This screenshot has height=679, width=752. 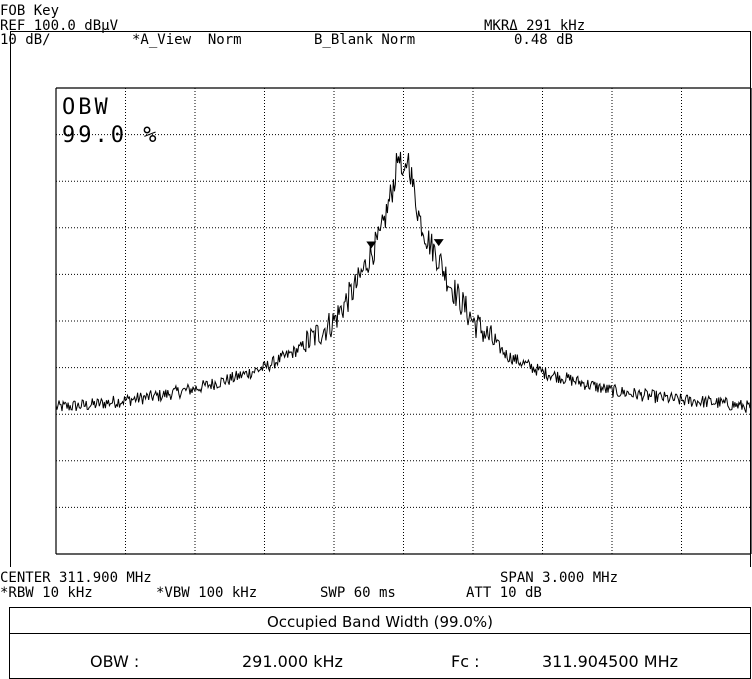 I want to click on obw-overlay-value: 99.0 %, so click(x=111, y=135).